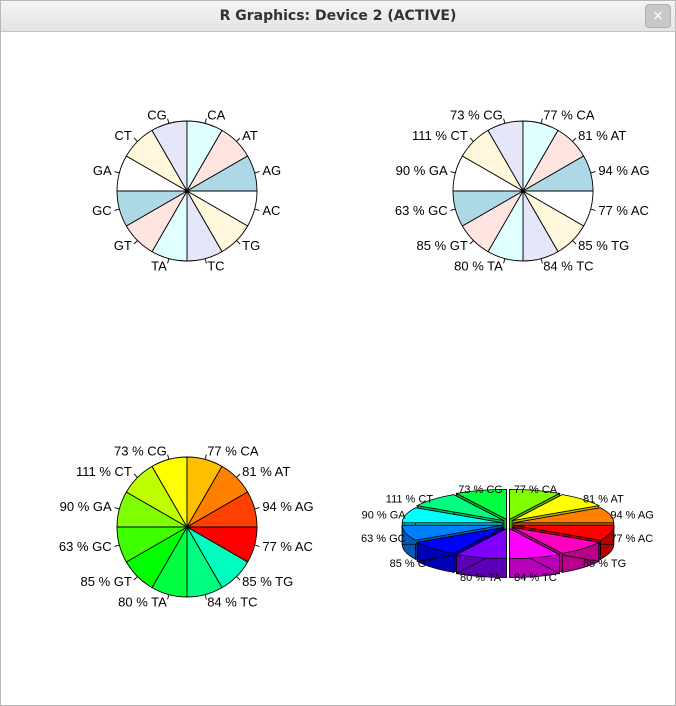 The height and width of the screenshot is (706, 676). What do you see at coordinates (338, 16) in the screenshot?
I see `title-bar: R Graphics: Device 2 (ACTIVE) ×` at bounding box center [338, 16].